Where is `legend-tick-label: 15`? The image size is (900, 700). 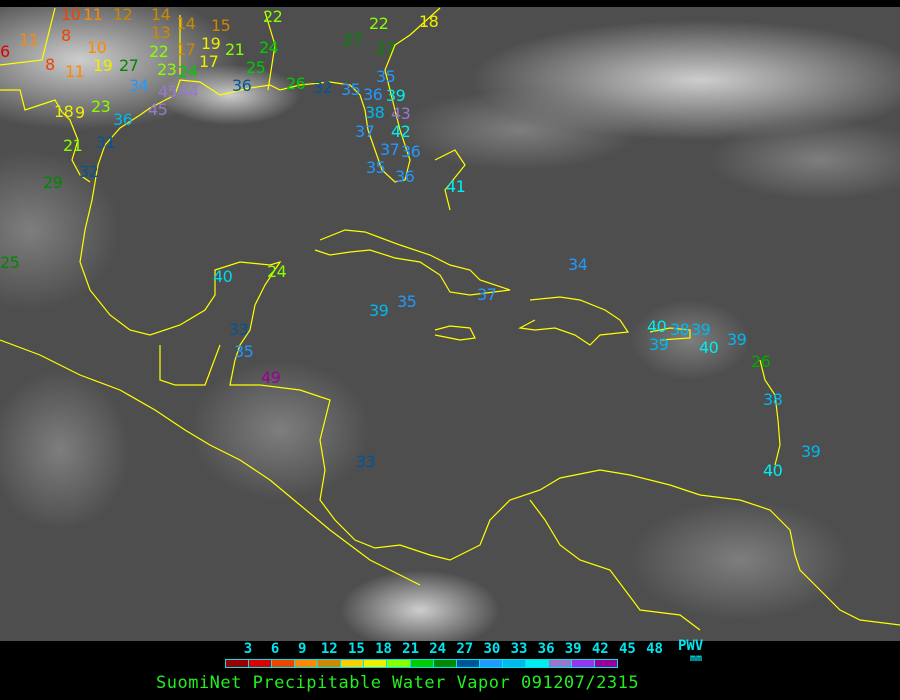
legend-tick-label: 15 is located at coordinates (356, 649).